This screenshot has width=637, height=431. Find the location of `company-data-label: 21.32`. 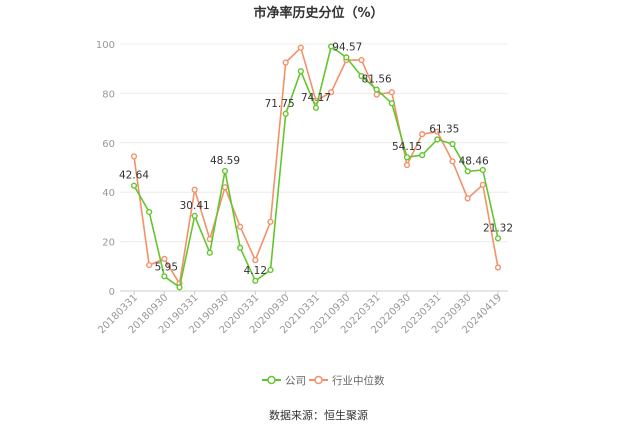

company-data-label: 21.32 is located at coordinates (498, 228).